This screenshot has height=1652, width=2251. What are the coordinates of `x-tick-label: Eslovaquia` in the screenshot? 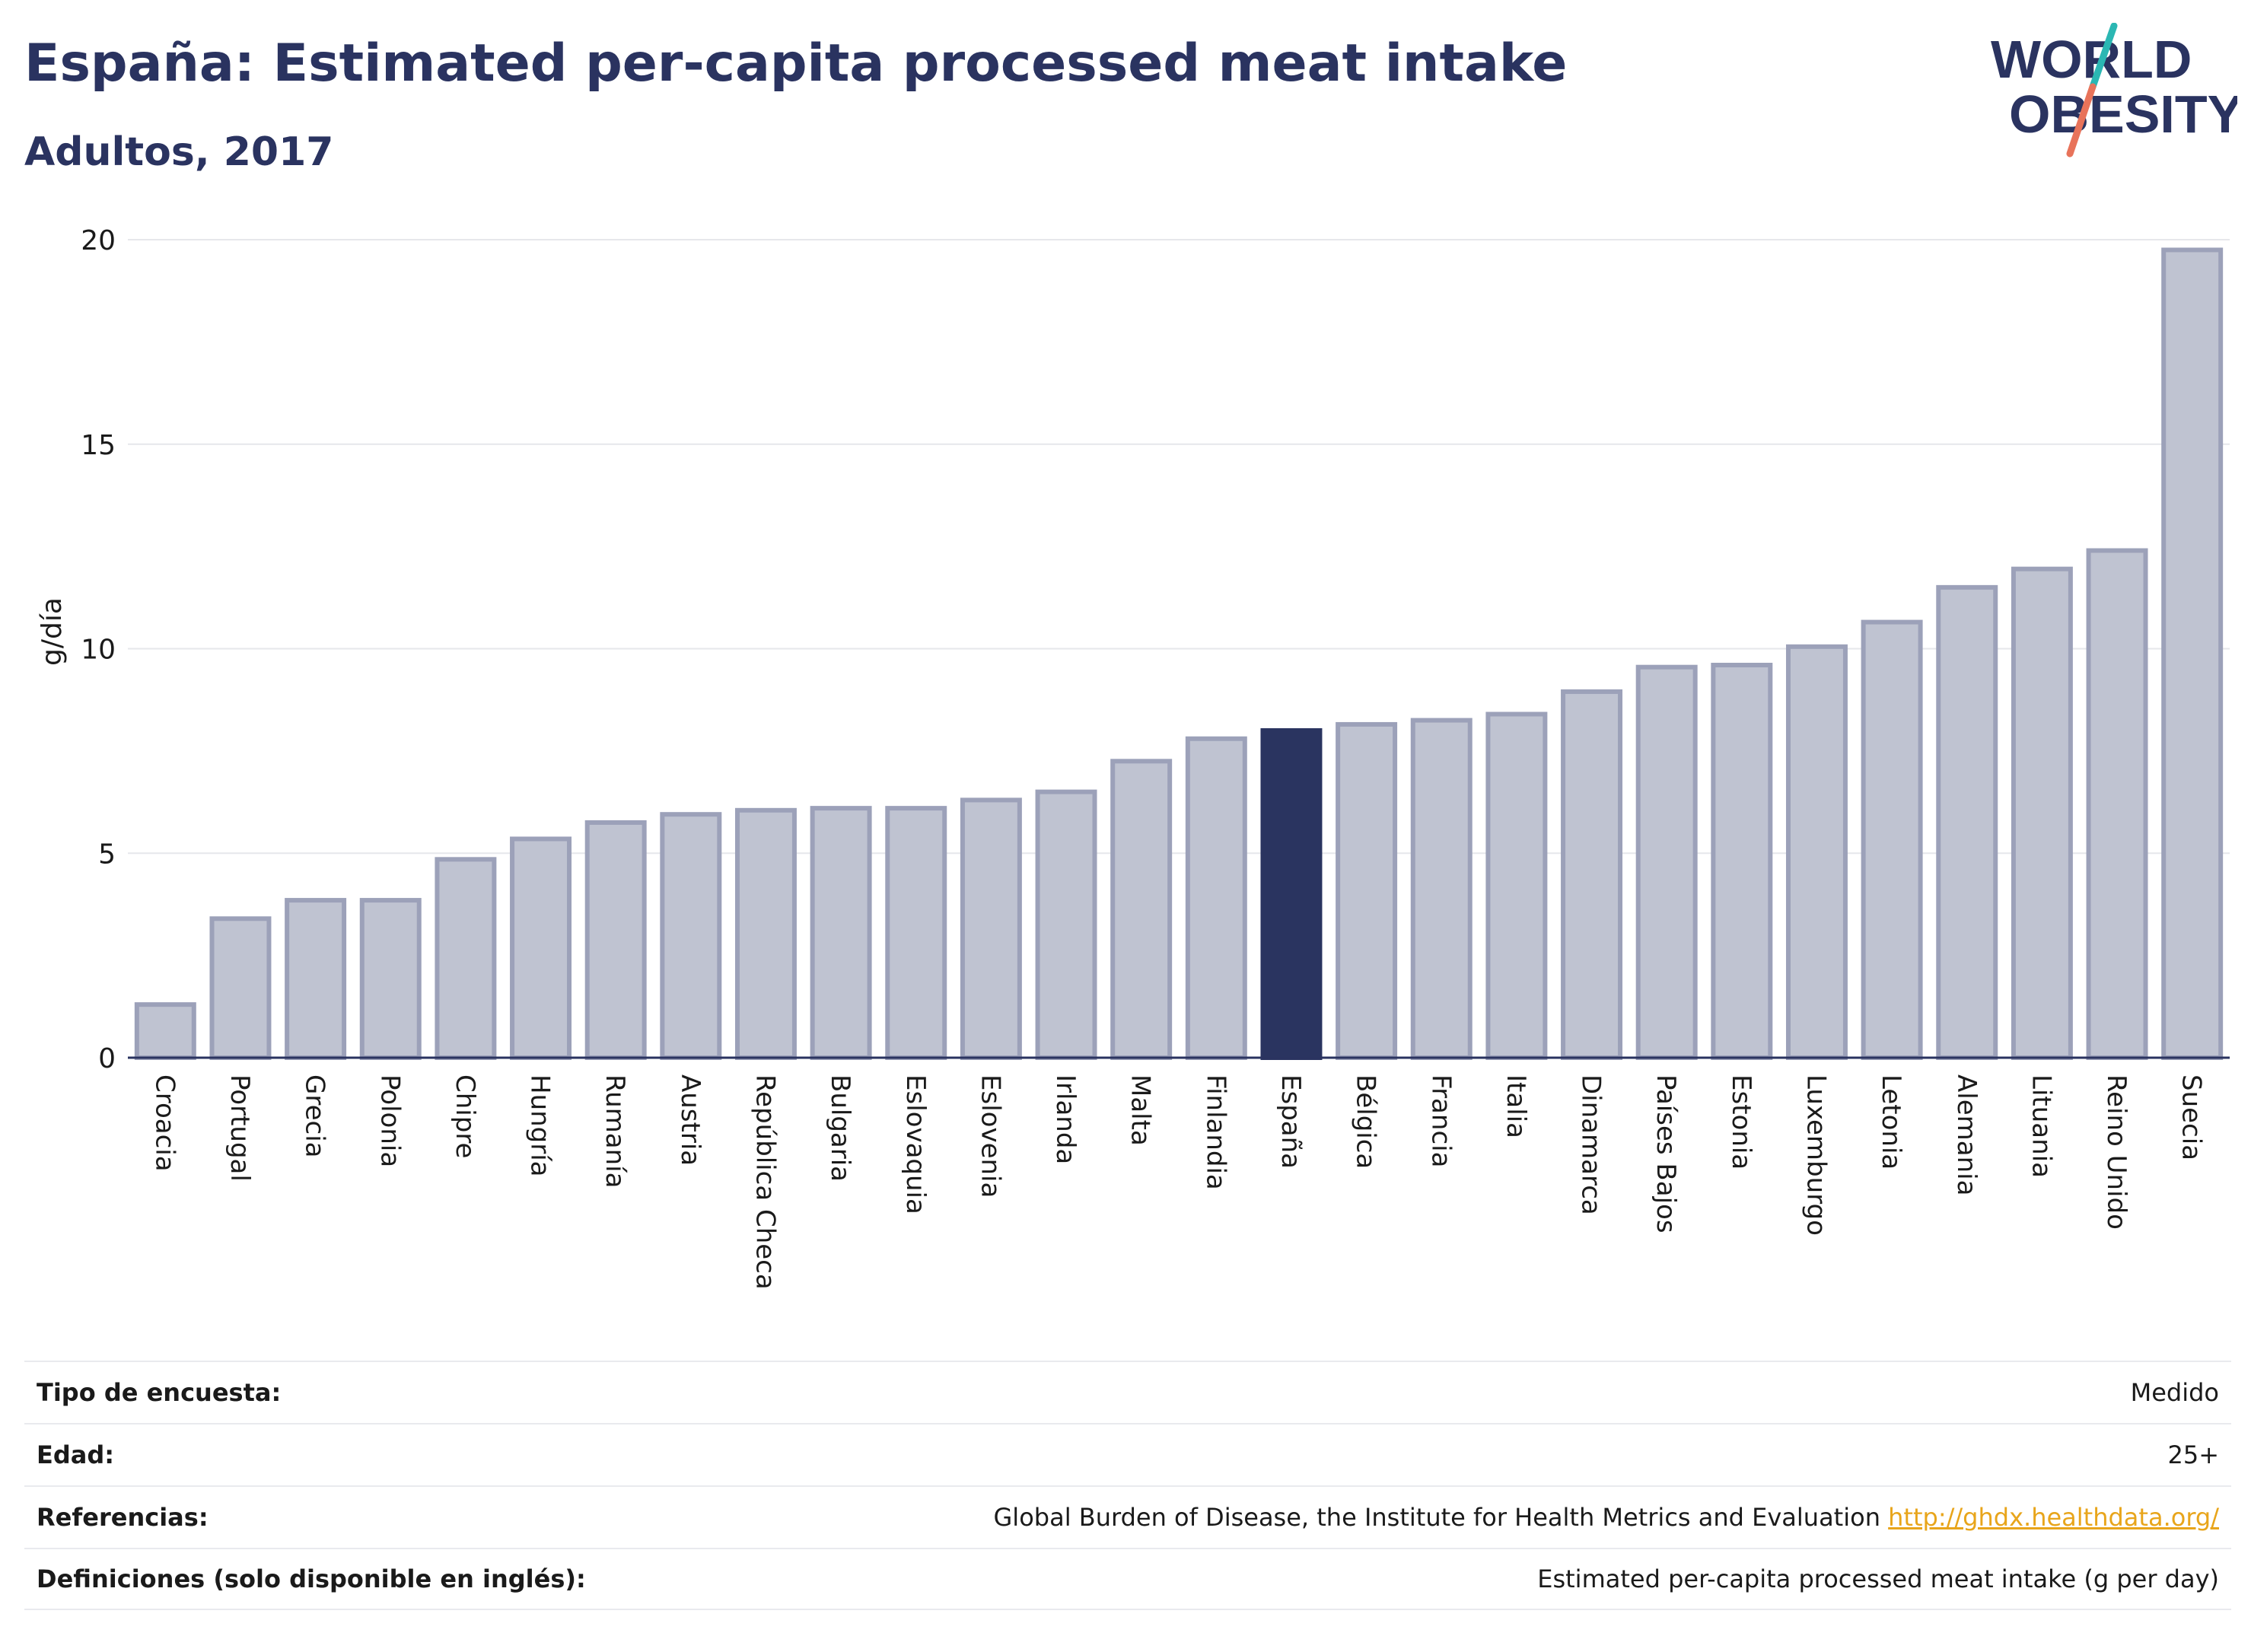 It's located at (915, 1144).